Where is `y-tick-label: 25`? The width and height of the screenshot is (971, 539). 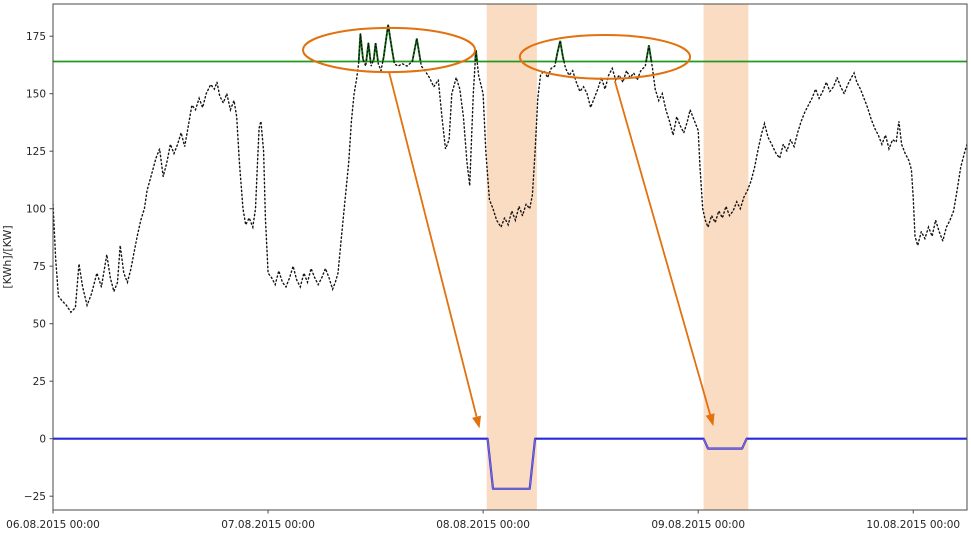 y-tick-label: 25 is located at coordinates (39, 382).